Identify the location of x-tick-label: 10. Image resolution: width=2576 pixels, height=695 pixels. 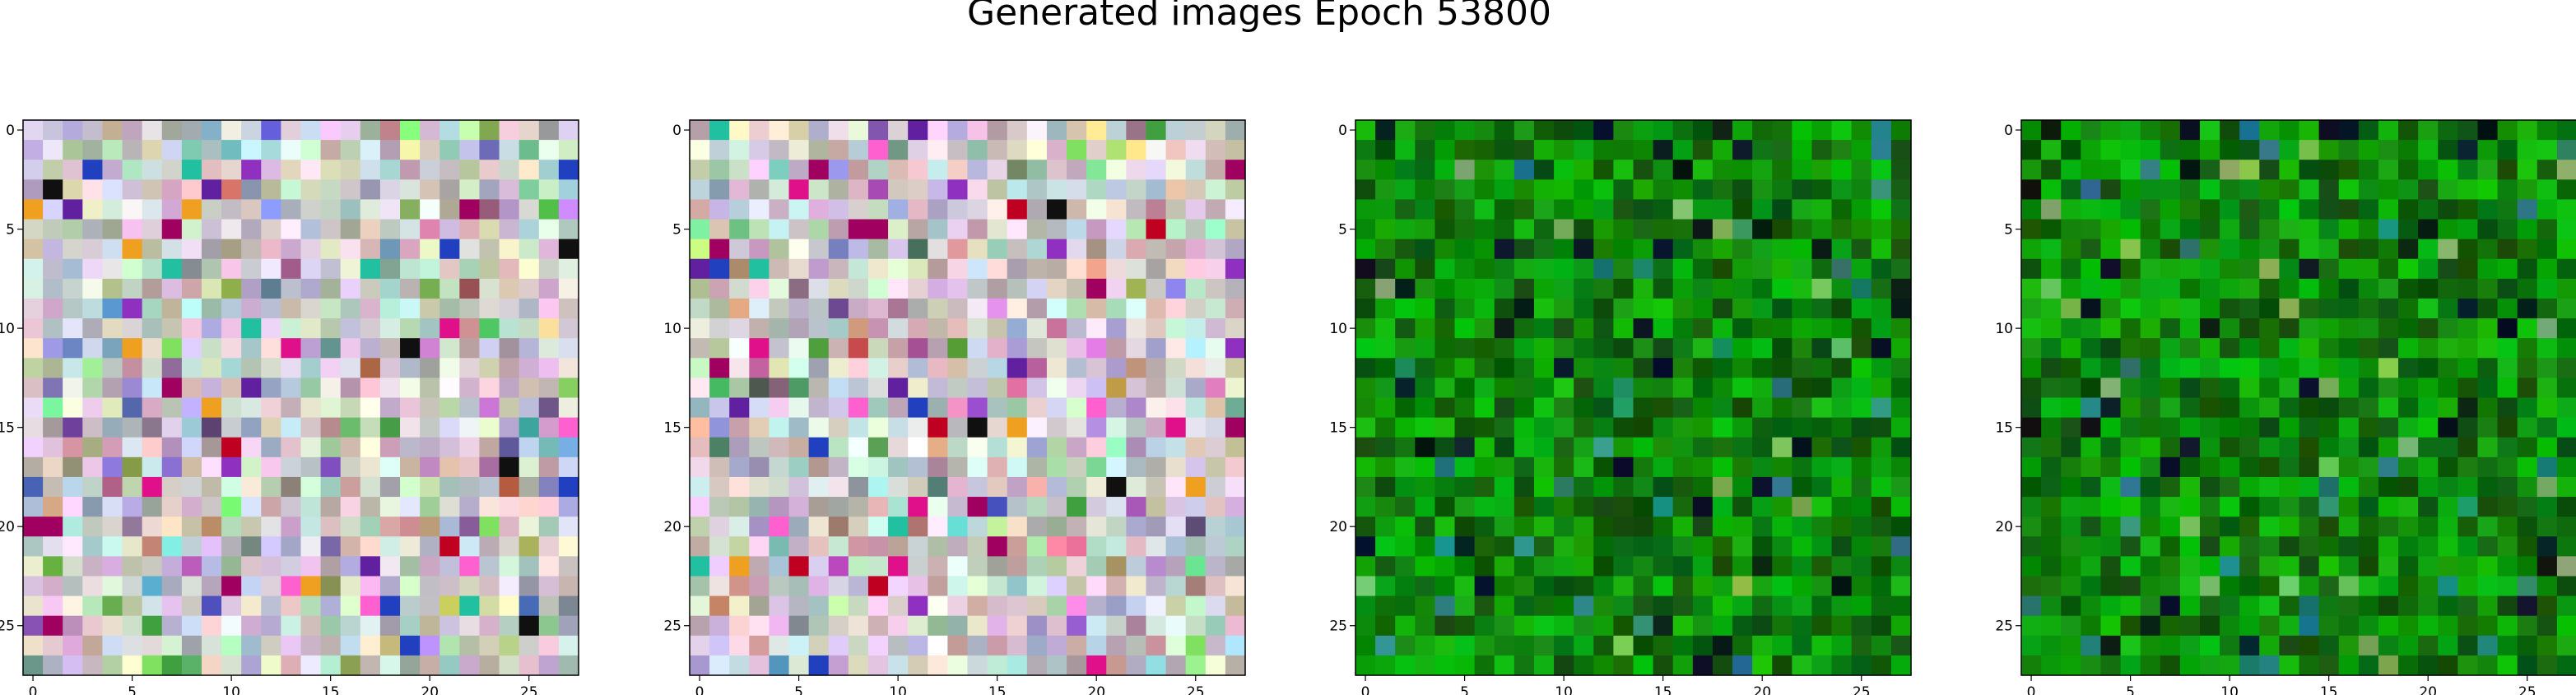
(898, 689).